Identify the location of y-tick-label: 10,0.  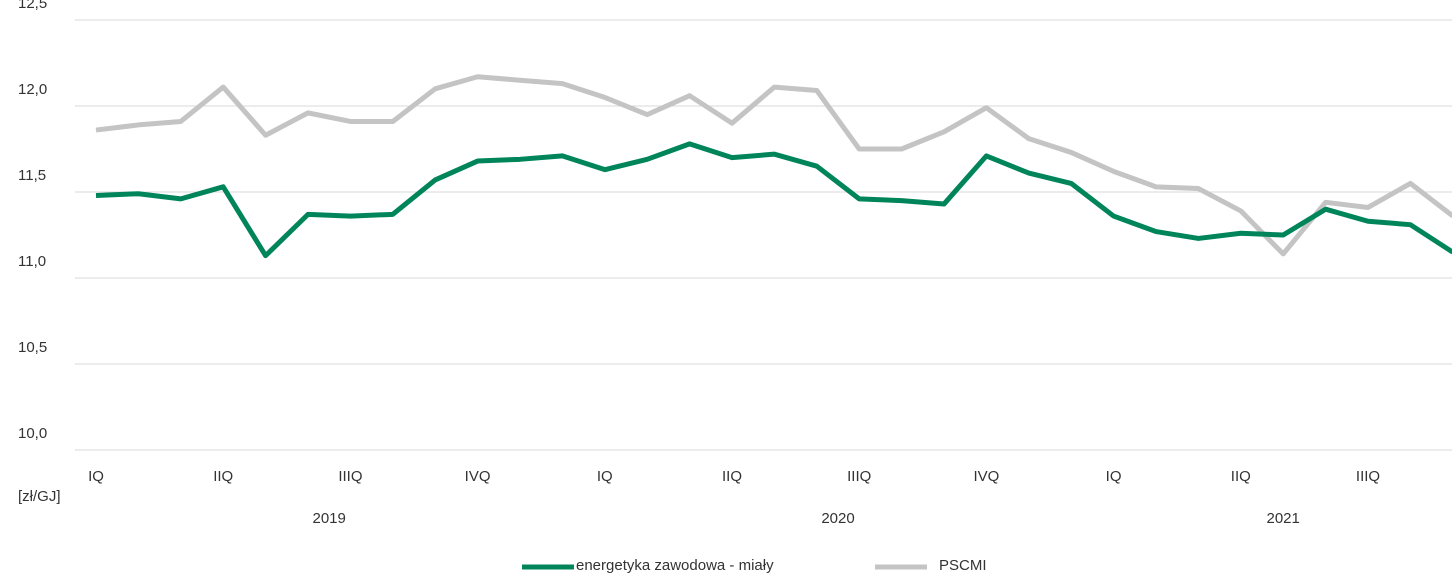
(32, 433).